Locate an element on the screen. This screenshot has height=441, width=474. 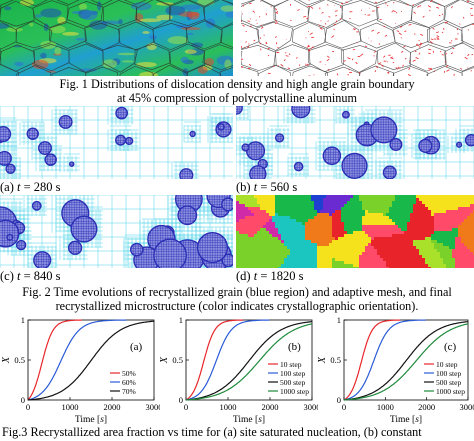
grain-boundary-map is located at coordinates (357, 38).